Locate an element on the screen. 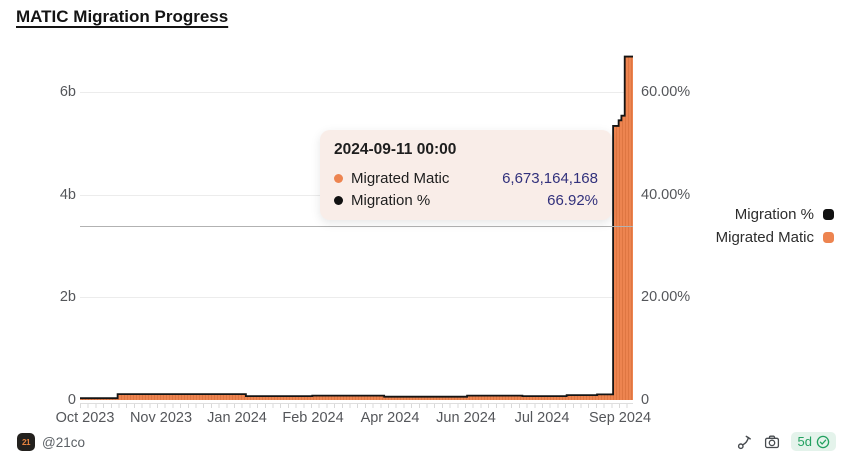 The width and height of the screenshot is (850, 461). legend: Migration % Migrated Matic is located at coordinates (775, 226).